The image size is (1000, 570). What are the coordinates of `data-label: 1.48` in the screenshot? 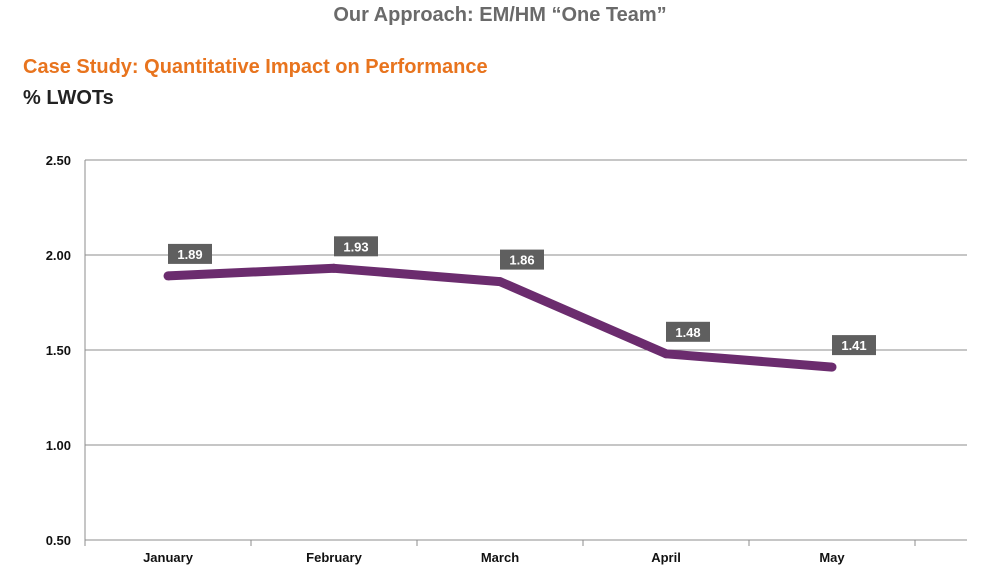 It's located at (688, 331).